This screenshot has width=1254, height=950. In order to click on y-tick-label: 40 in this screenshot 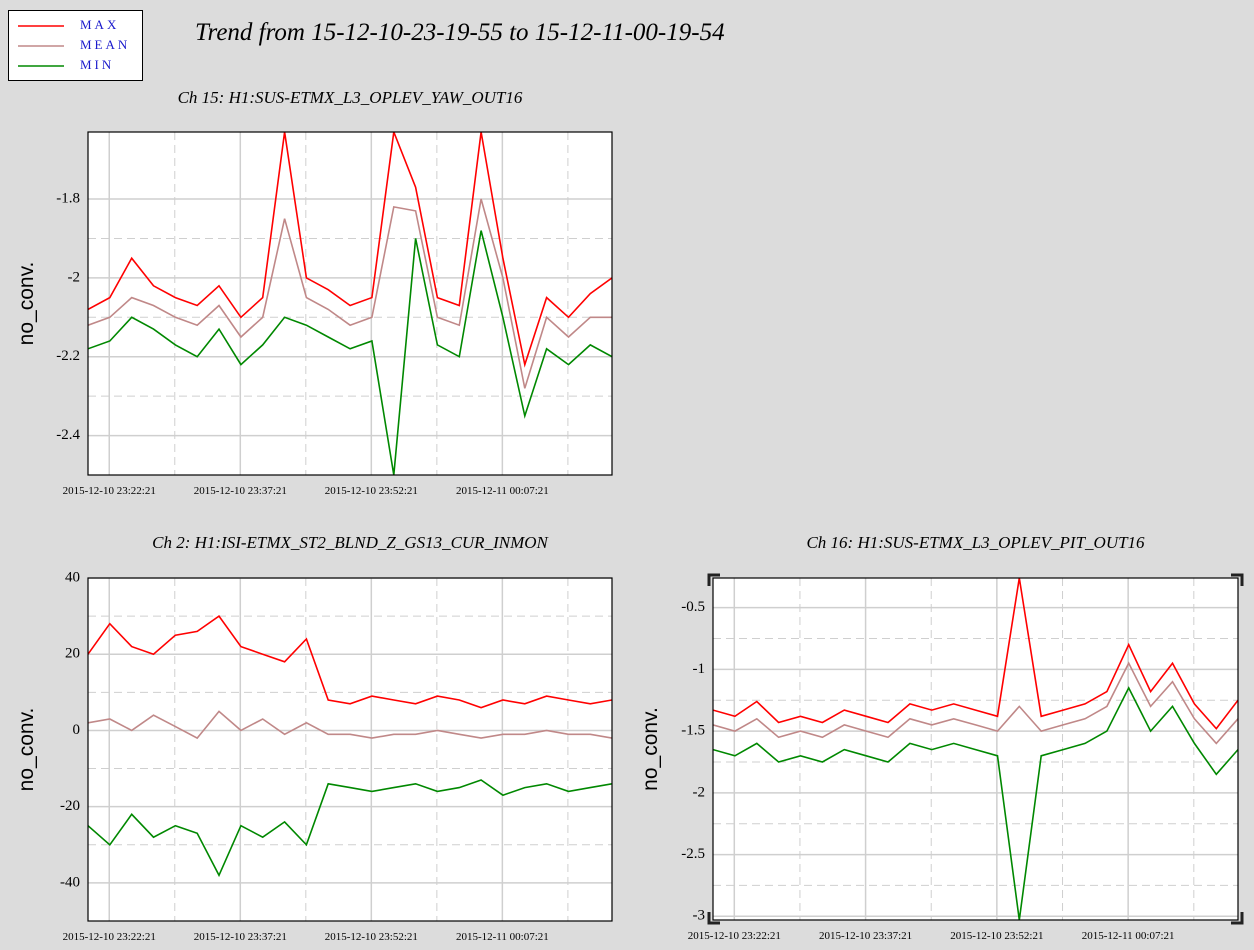, I will do `click(72, 577)`.